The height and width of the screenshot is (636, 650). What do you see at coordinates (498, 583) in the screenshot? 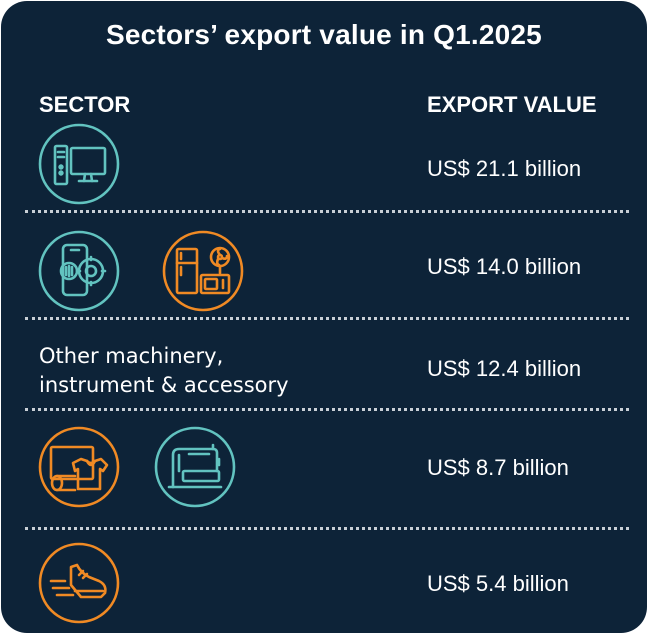
I see `export-value-row-5: US$ 5.4 billion` at bounding box center [498, 583].